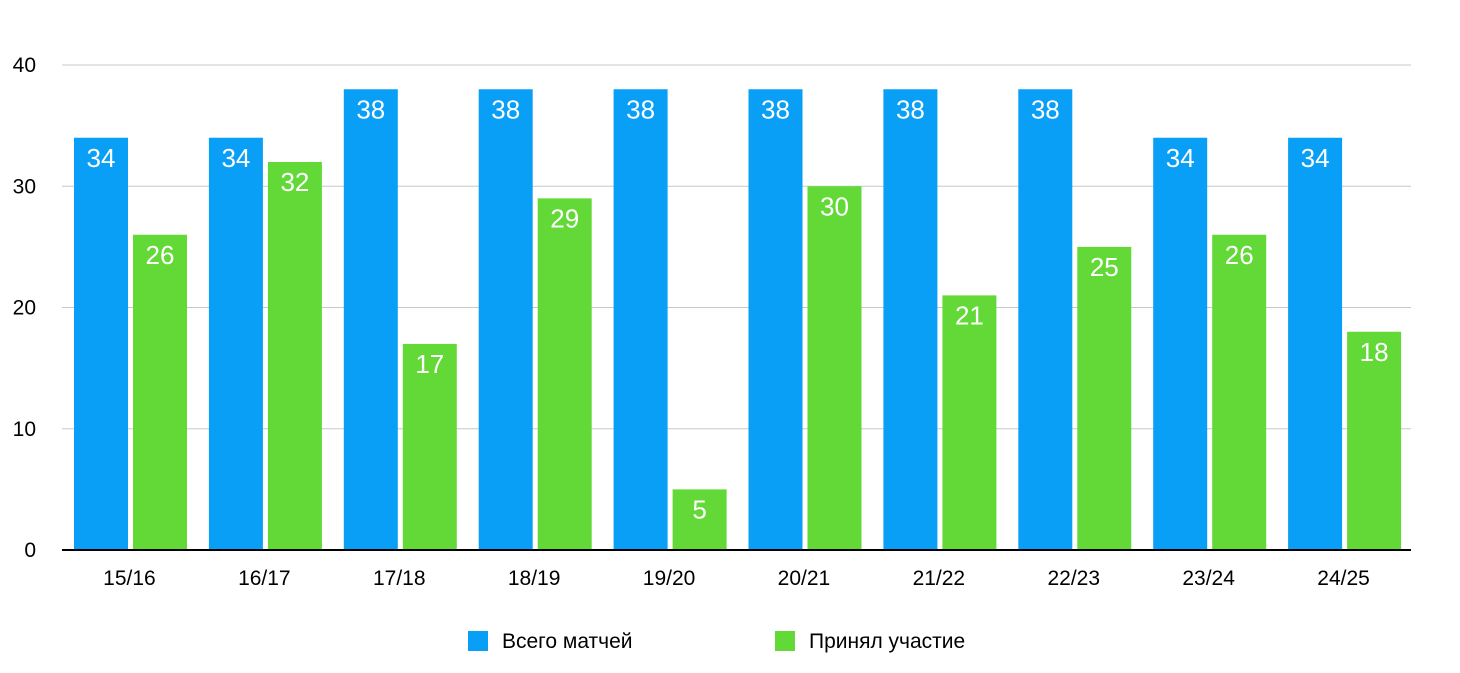 This screenshot has height=673, width=1460. What do you see at coordinates (534, 578) in the screenshot?
I see `x-tick-label: 18/19` at bounding box center [534, 578].